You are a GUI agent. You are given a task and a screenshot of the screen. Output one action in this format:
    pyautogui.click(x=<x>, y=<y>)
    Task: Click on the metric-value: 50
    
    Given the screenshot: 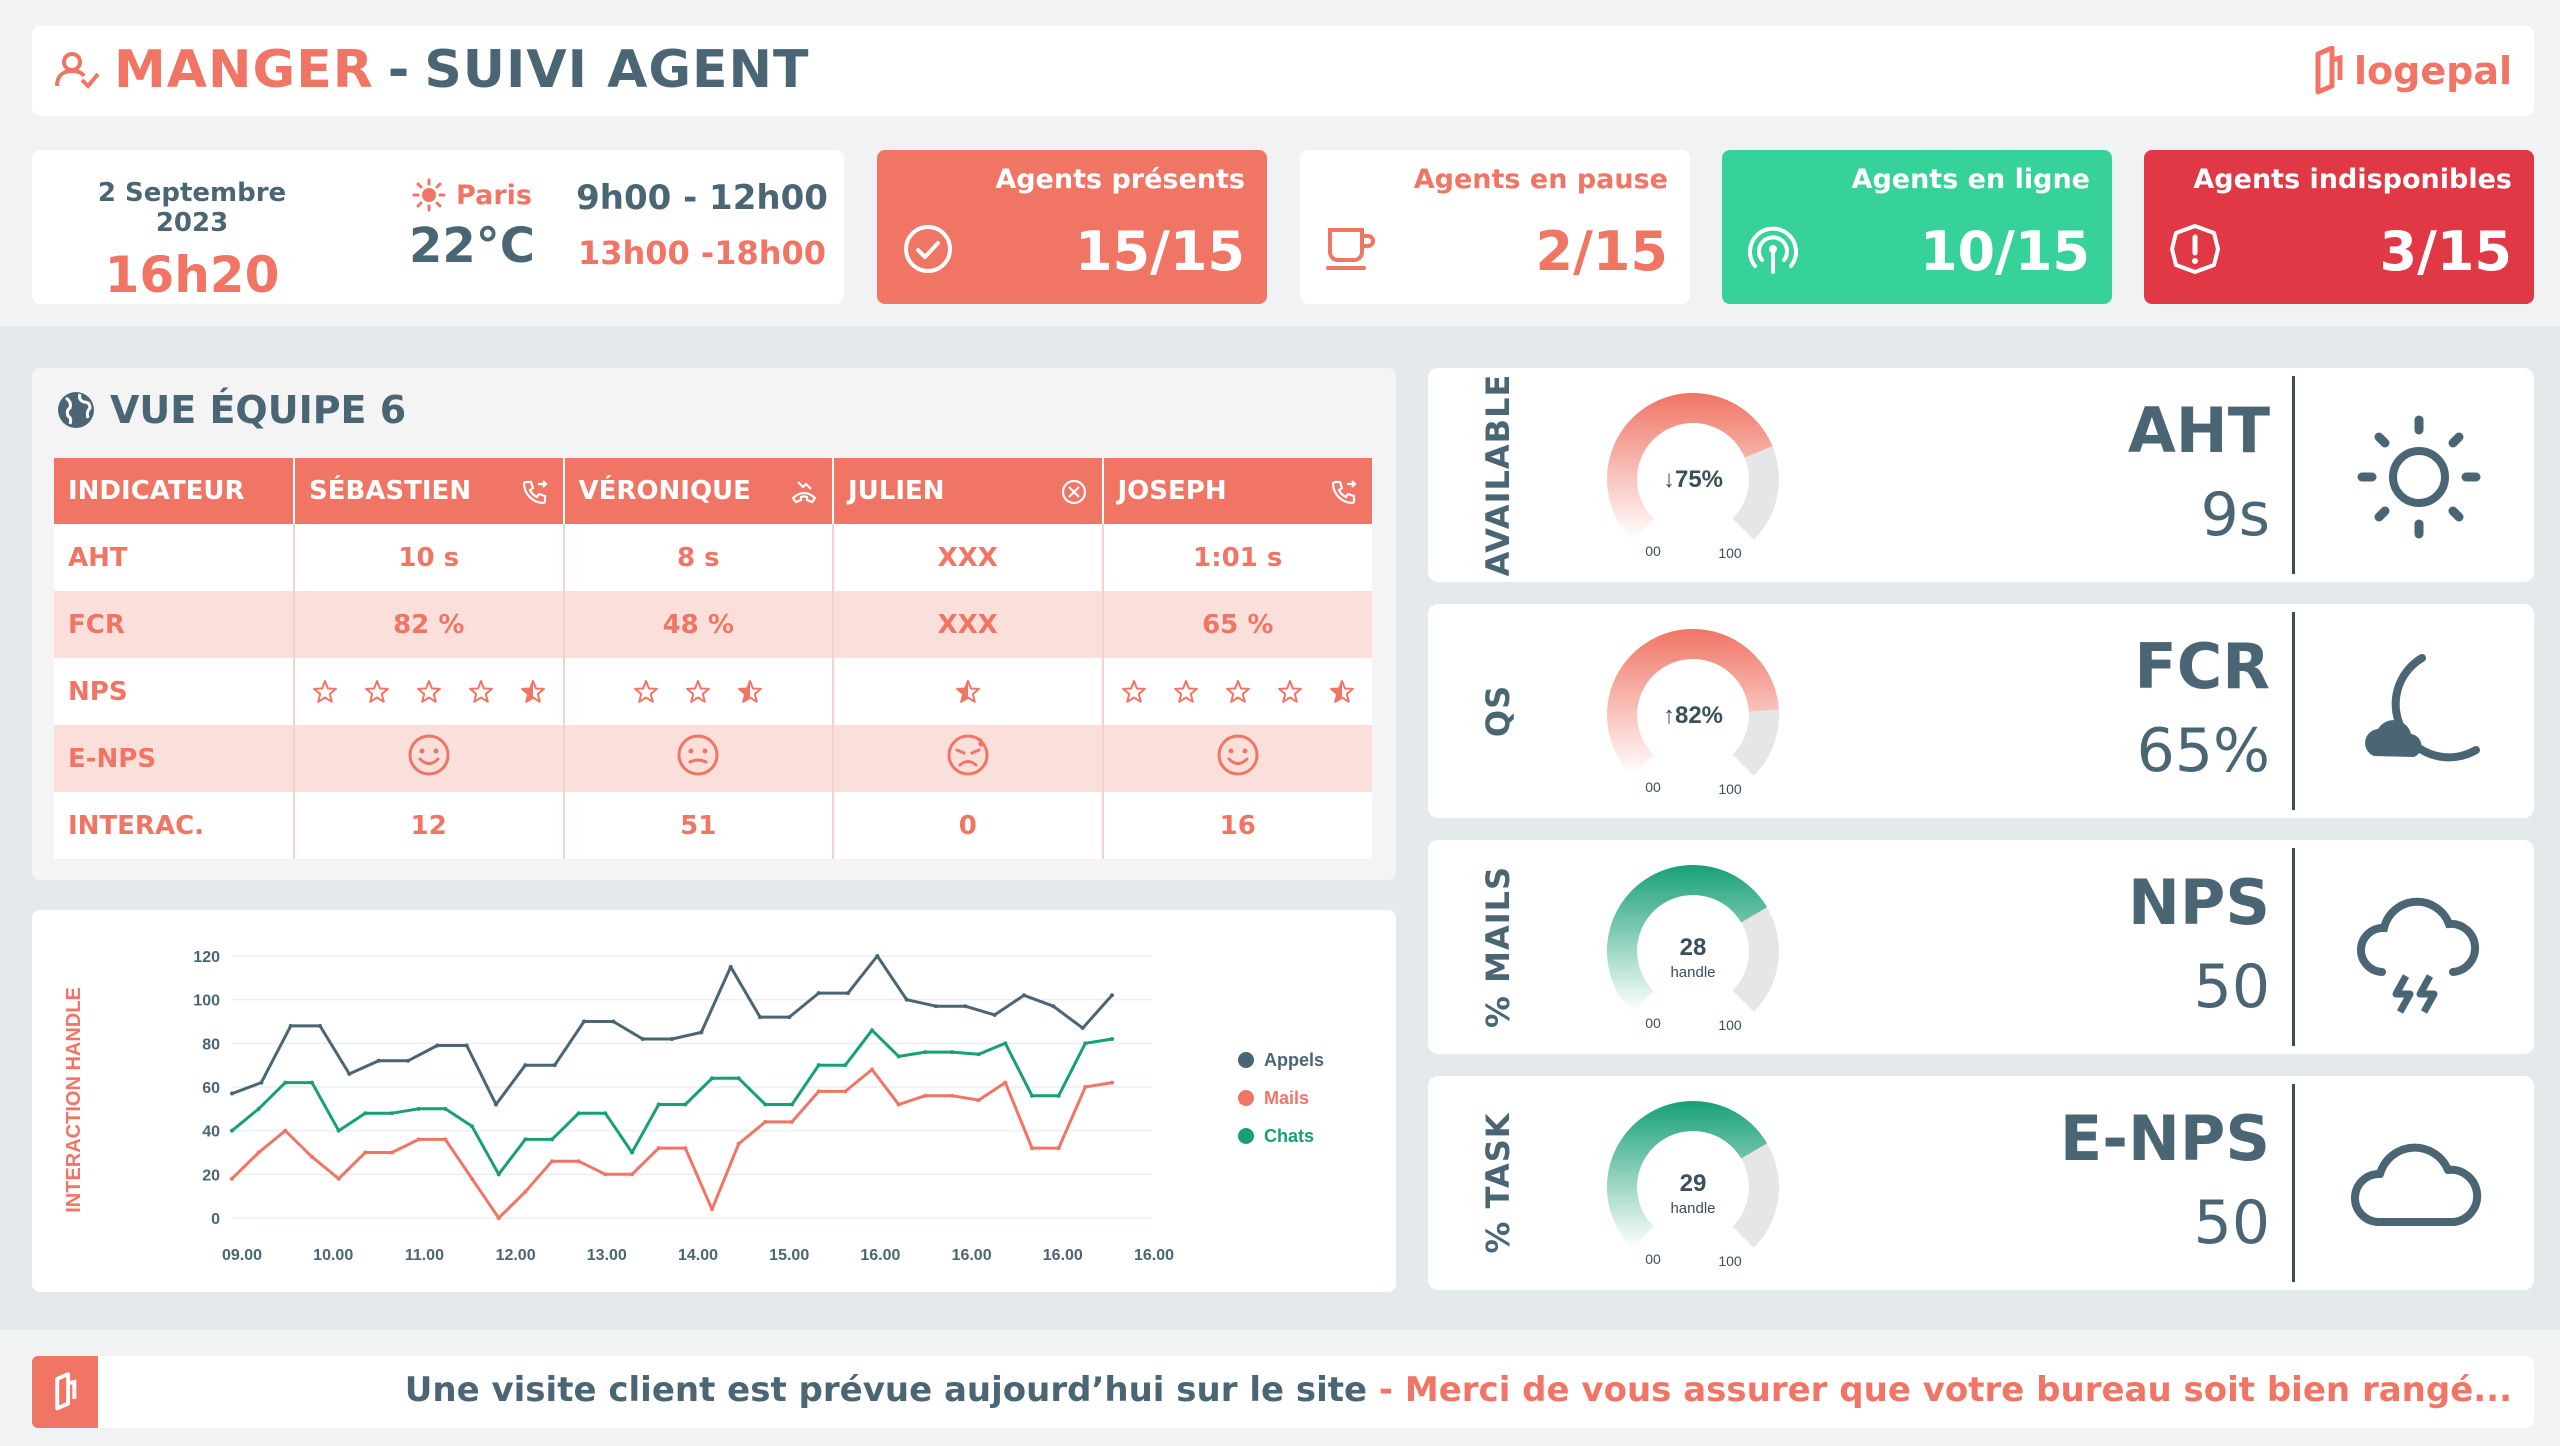 What is the action you would take?
    pyautogui.click(x=2231, y=987)
    